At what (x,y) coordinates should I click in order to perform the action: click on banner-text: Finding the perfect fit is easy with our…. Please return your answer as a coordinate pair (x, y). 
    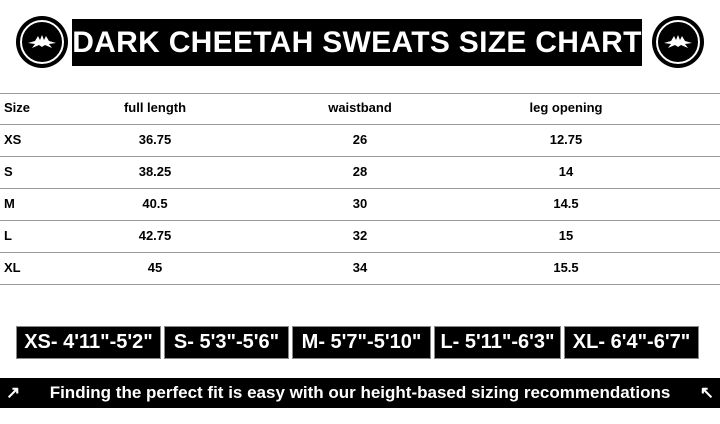
    Looking at the image, I should click on (360, 392).